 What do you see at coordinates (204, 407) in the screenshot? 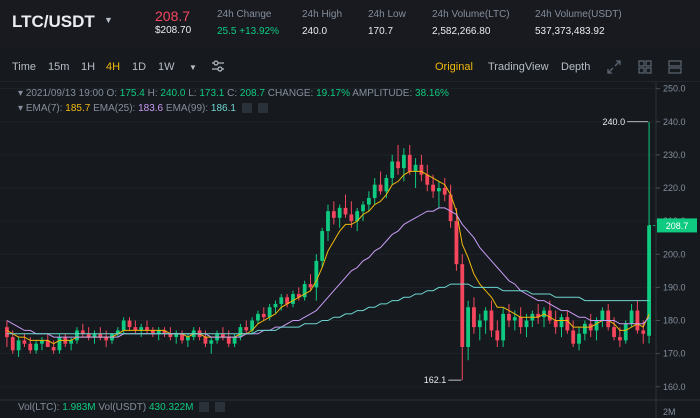
I see `volume-settings-icon` at bounding box center [204, 407].